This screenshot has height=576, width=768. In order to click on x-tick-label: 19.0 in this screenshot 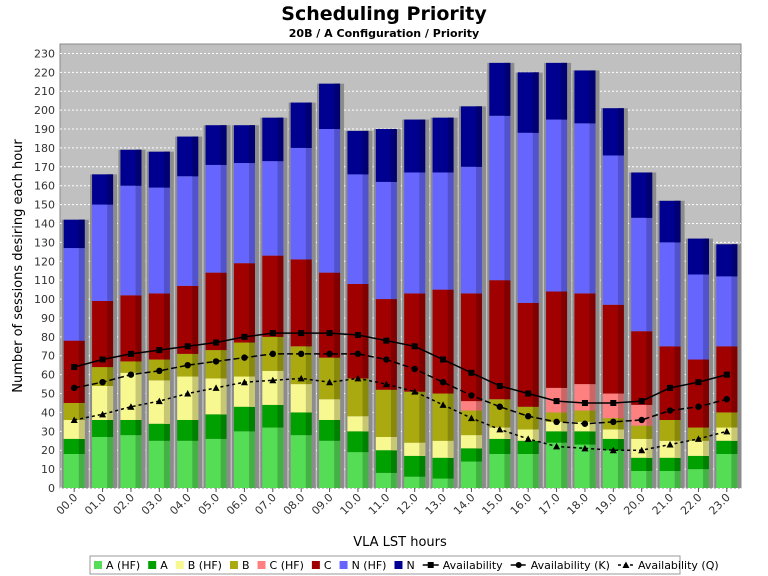, I will do `click(606, 504)`.